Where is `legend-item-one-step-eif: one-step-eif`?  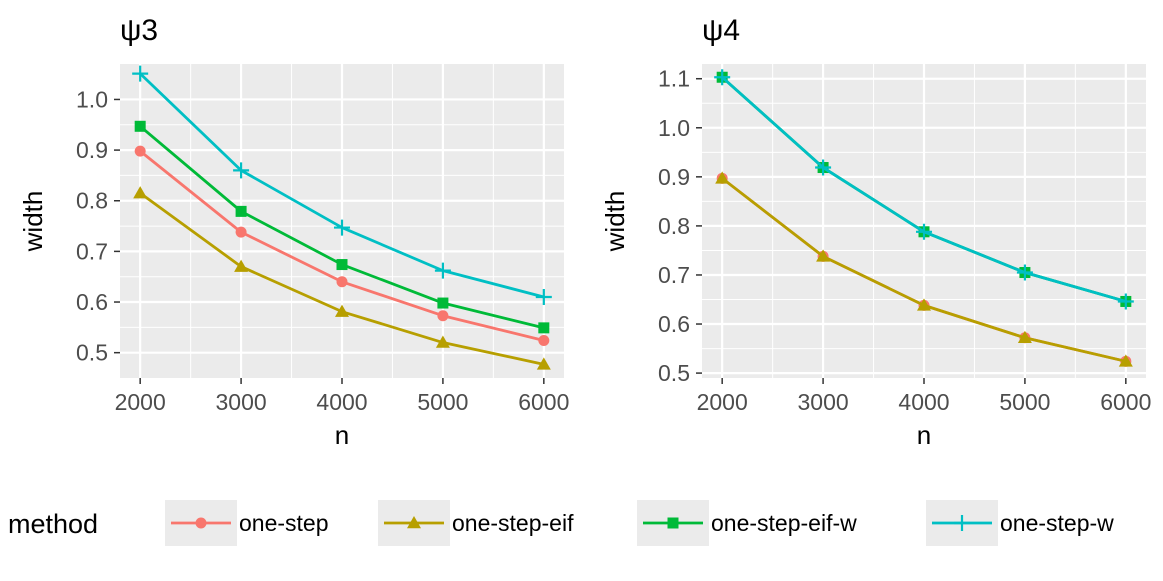
legend-item-one-step-eif: one-step-eif is located at coordinates (476, 523).